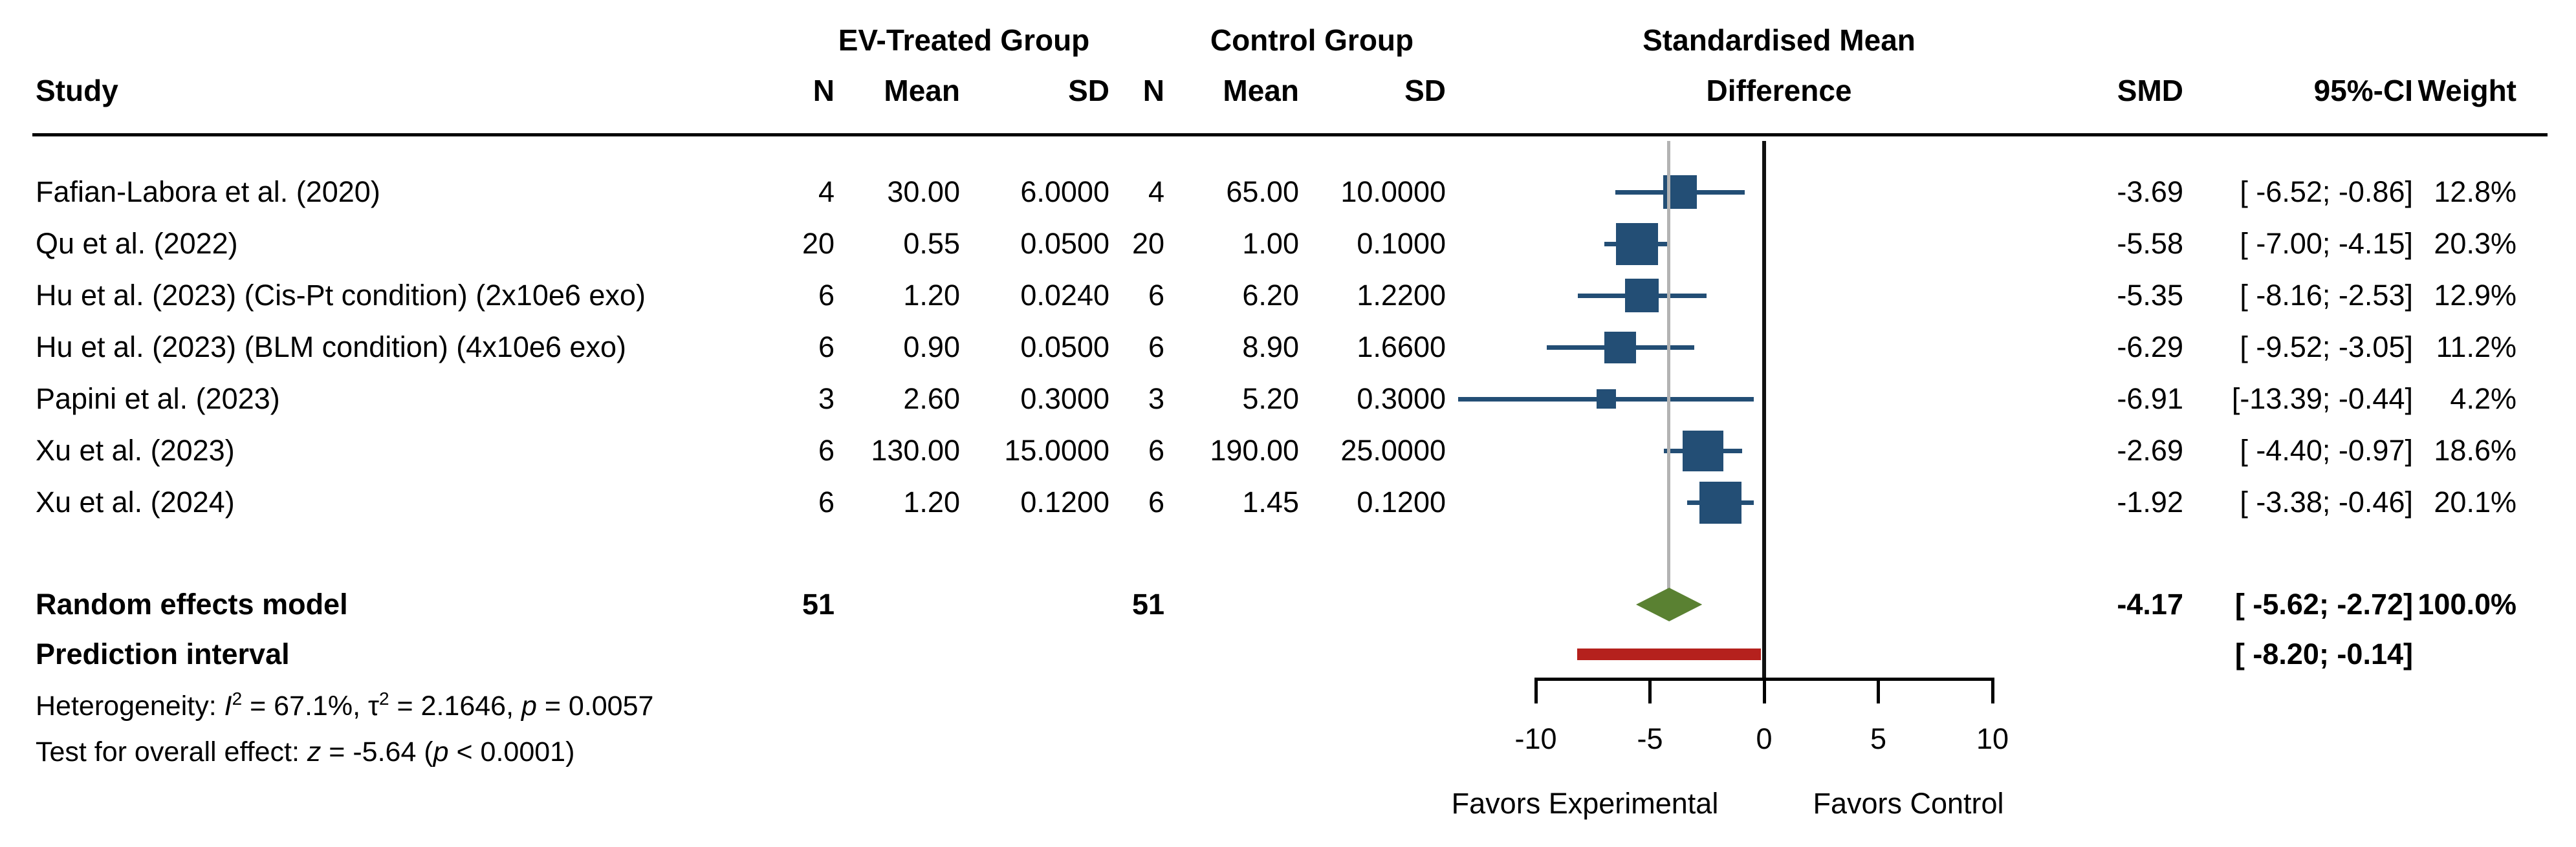 The image size is (2576, 847). Describe the element at coordinates (1156, 398) in the screenshot. I see `study-n2: 3` at that location.